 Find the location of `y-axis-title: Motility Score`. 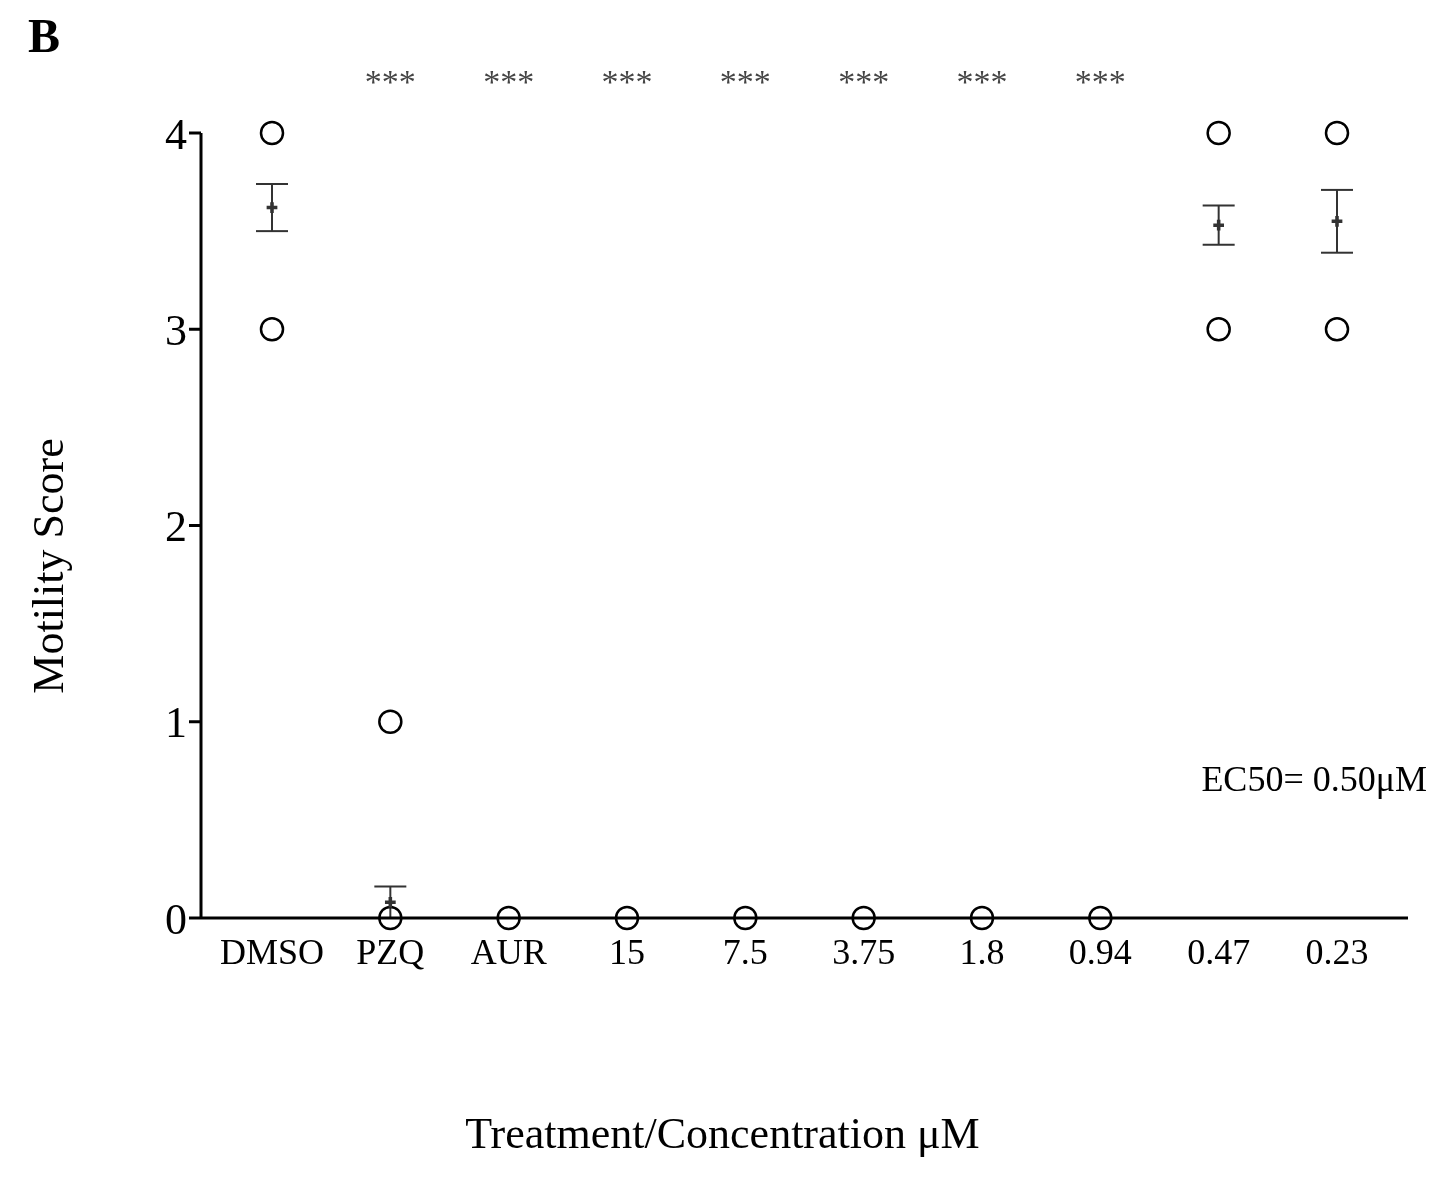

y-axis-title: Motility Score is located at coordinates (48, 565).